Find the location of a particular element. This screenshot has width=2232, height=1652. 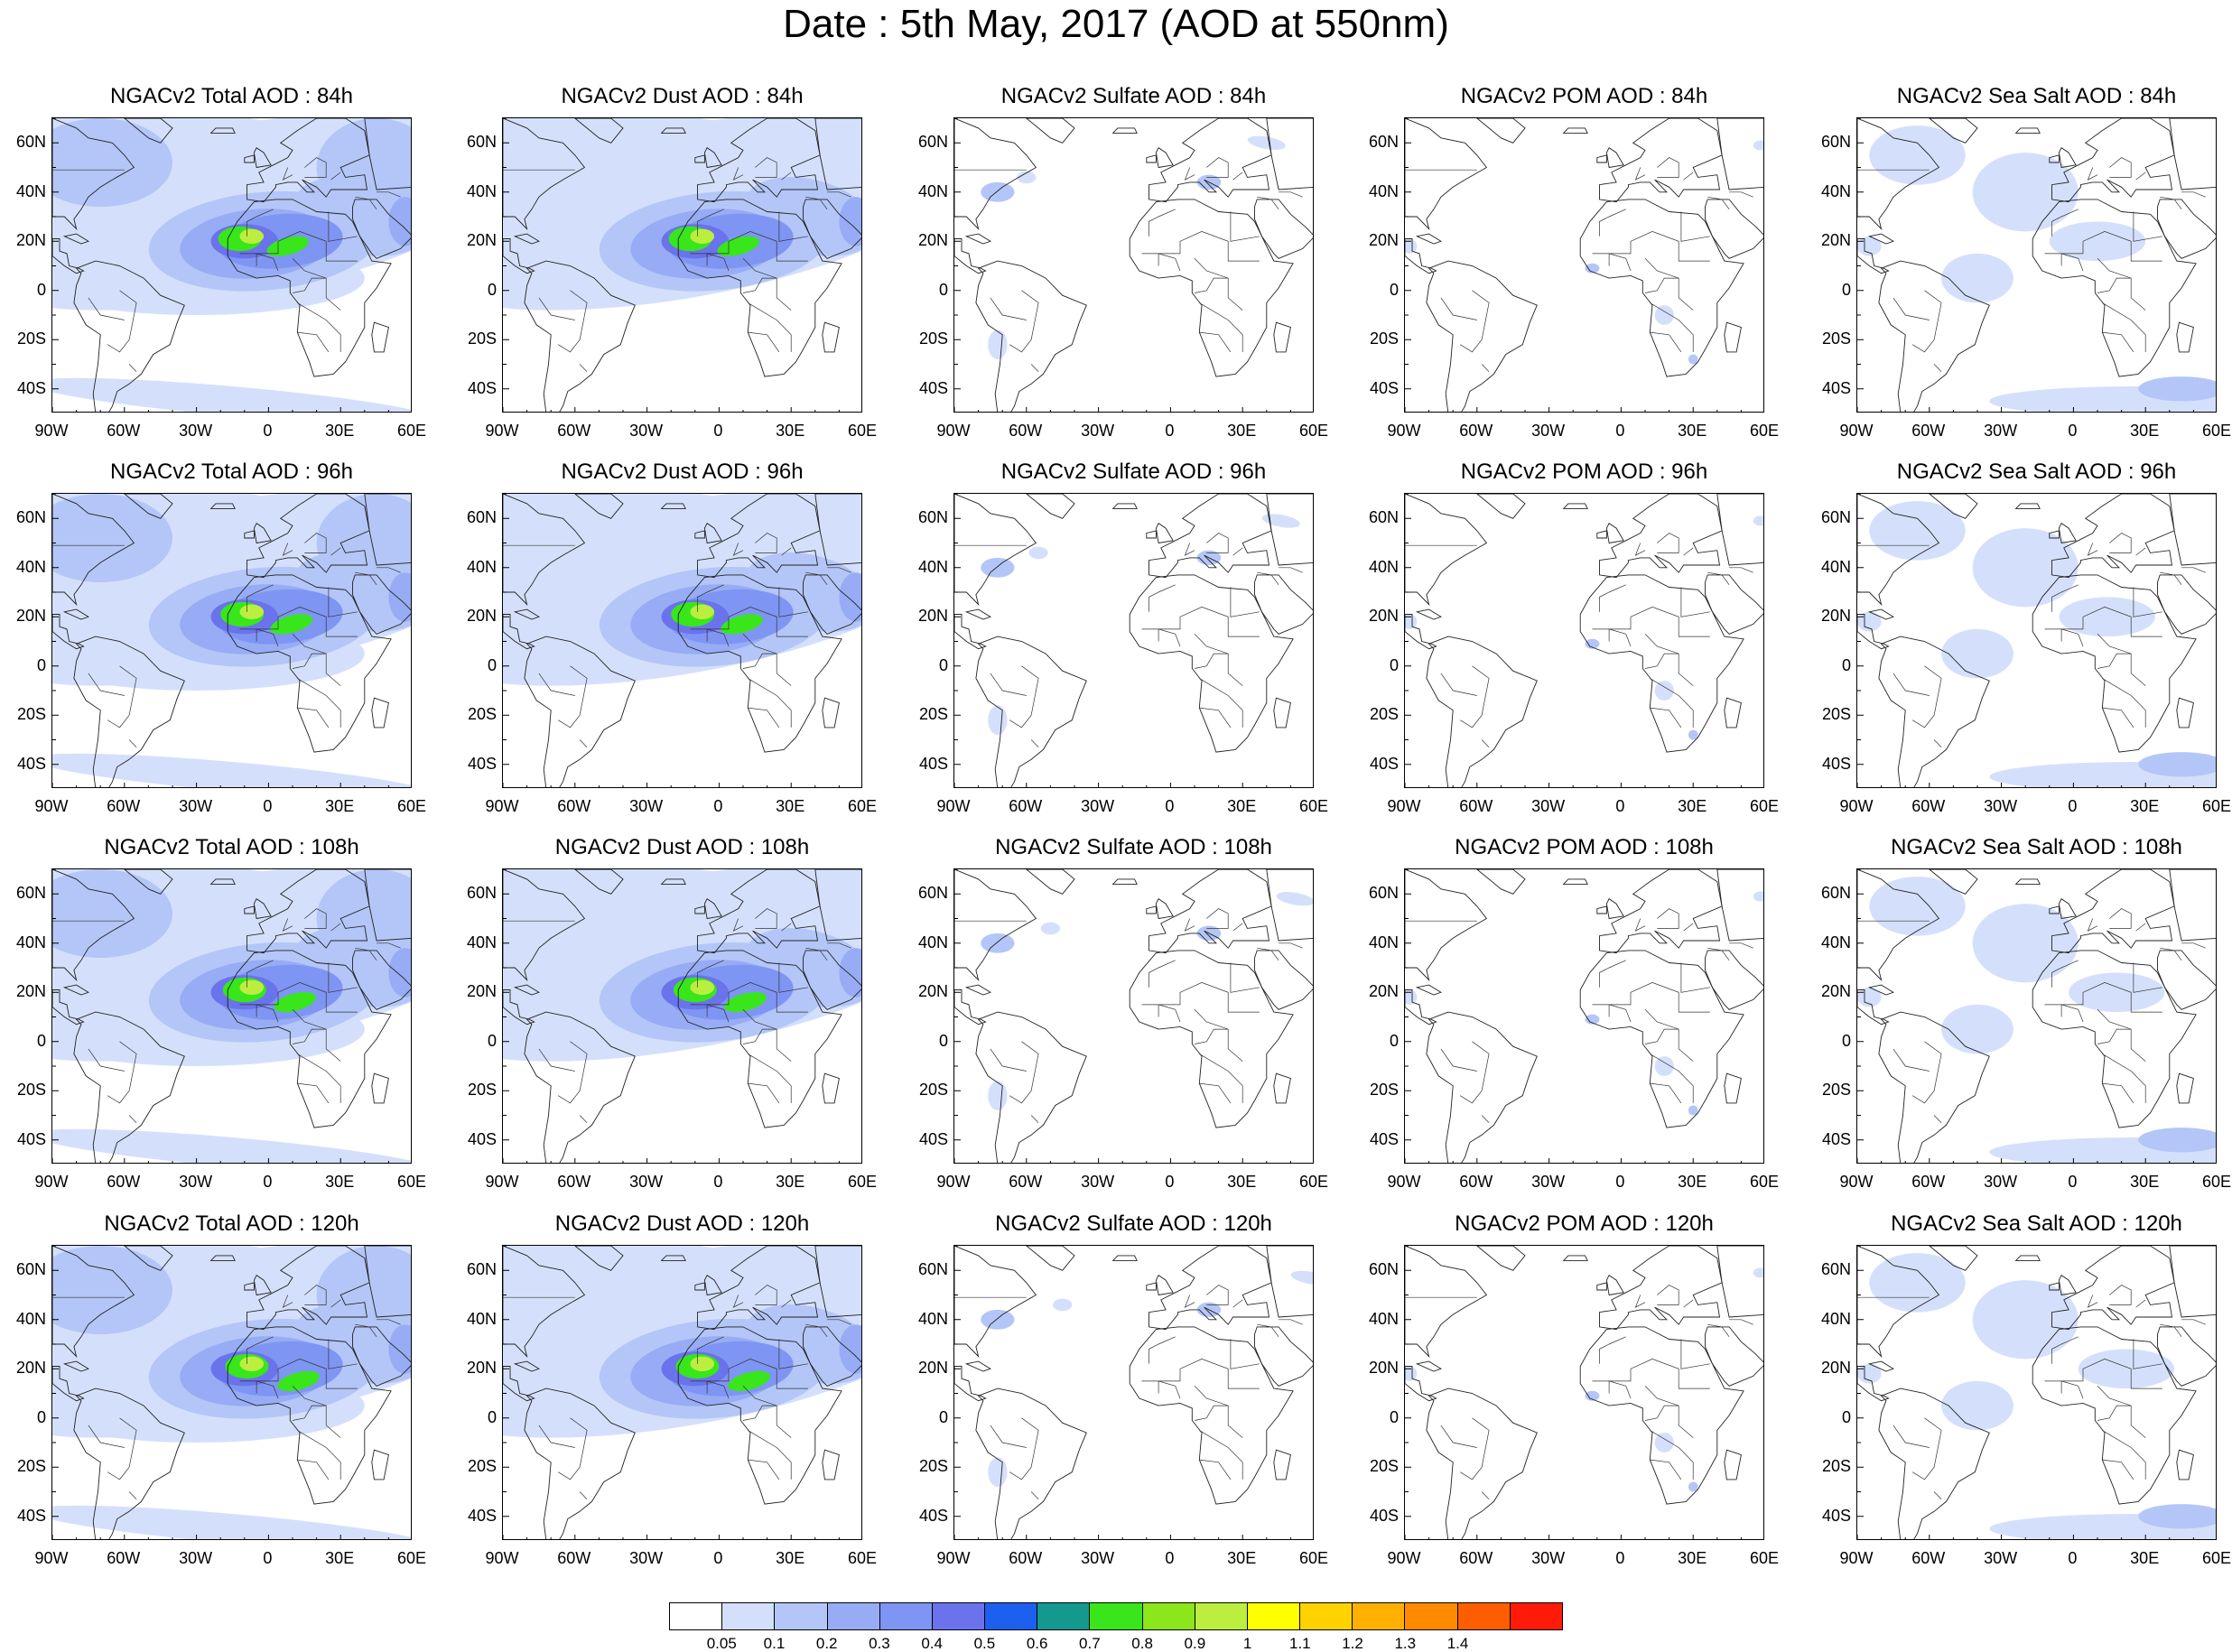

lat-label: 60N is located at coordinates (481, 893).